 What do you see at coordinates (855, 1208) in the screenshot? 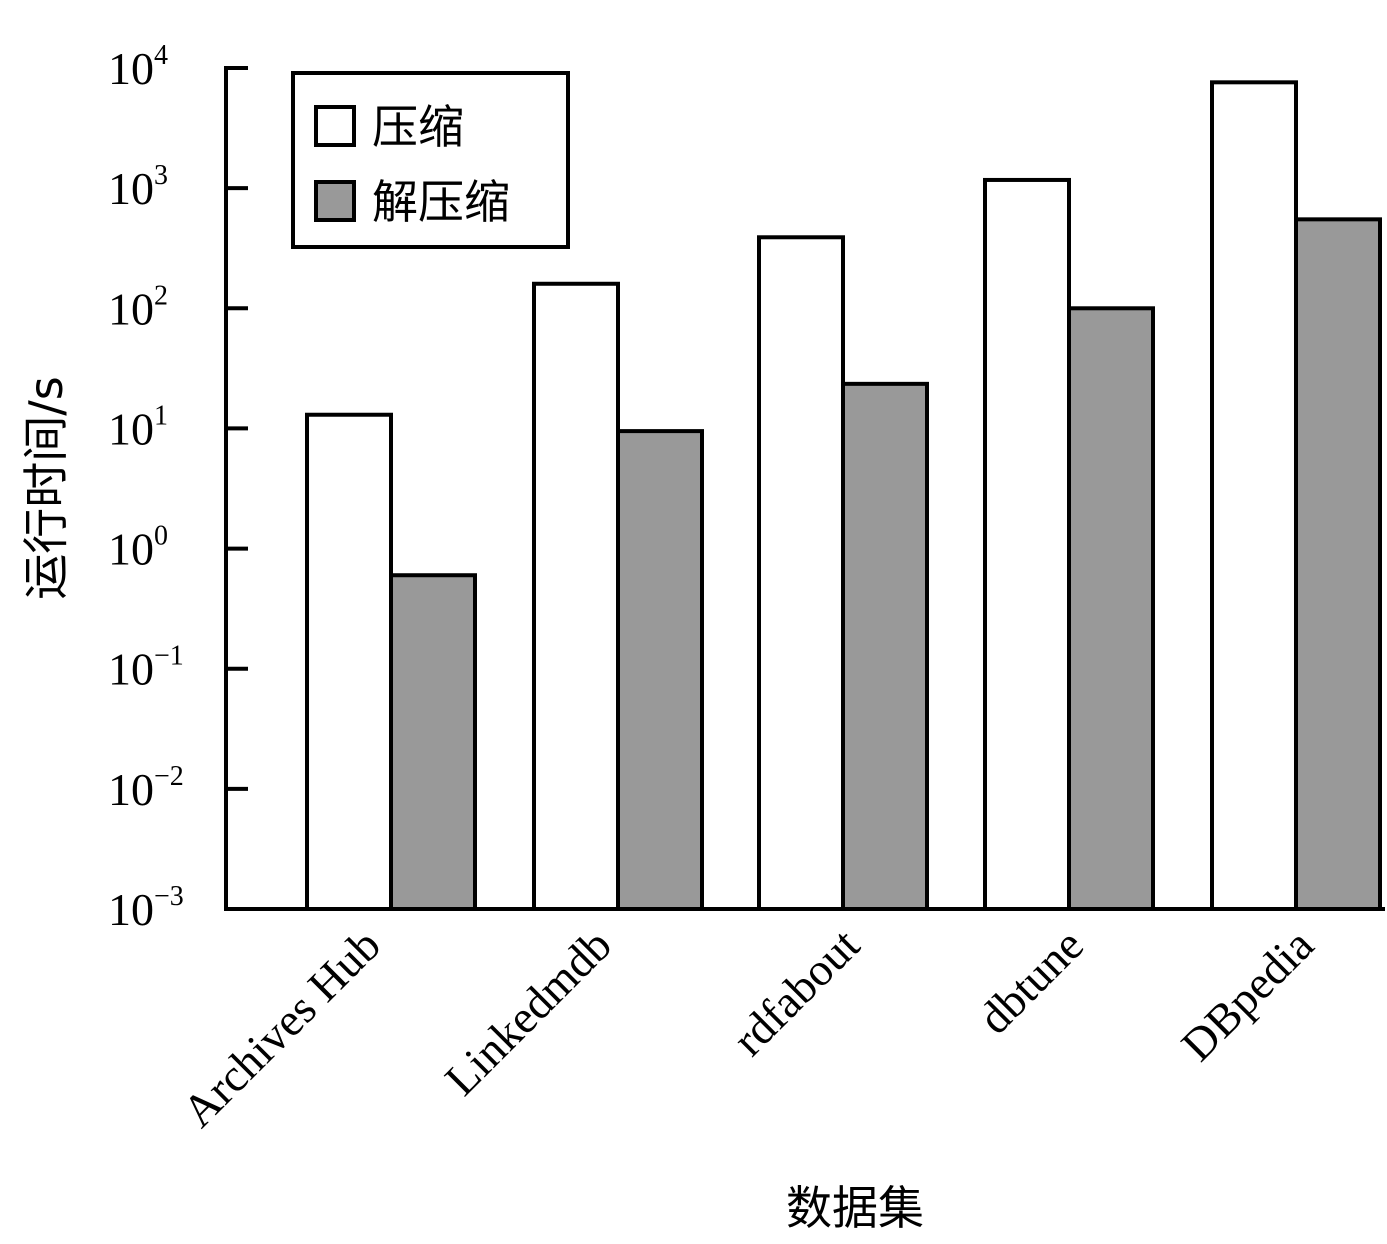
I see `x-axis-title: 数据集` at bounding box center [855, 1208].